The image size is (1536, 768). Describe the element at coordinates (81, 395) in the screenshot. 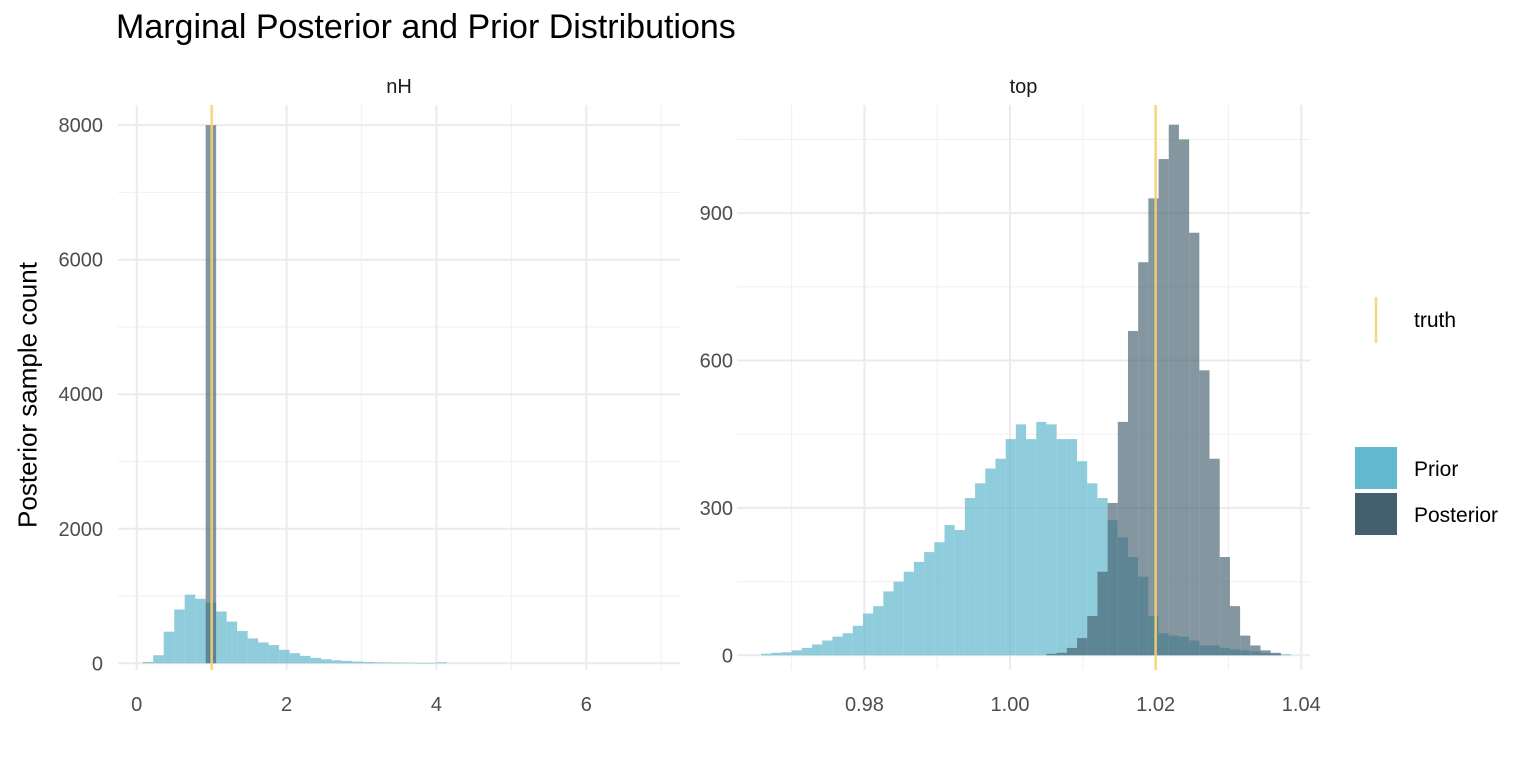

I see `y-tick-label: 4000` at that location.